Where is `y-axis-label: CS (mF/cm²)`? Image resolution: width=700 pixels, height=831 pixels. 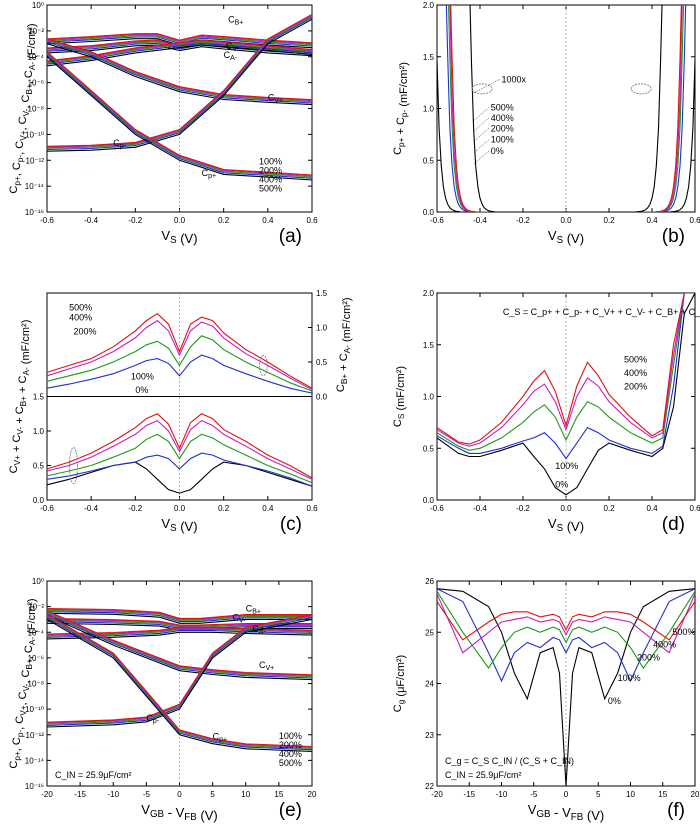
y-axis-label: CS (mF/cm²) is located at coordinates (399, 396).